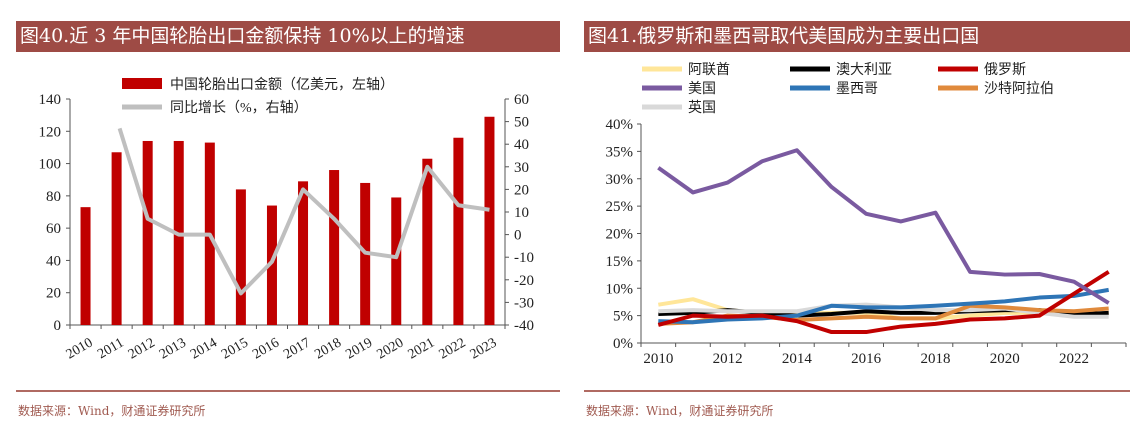 The width and height of the screenshot is (1143, 436). Describe the element at coordinates (50, 132) in the screenshot. I see `y-tick-label-left: 120` at that location.